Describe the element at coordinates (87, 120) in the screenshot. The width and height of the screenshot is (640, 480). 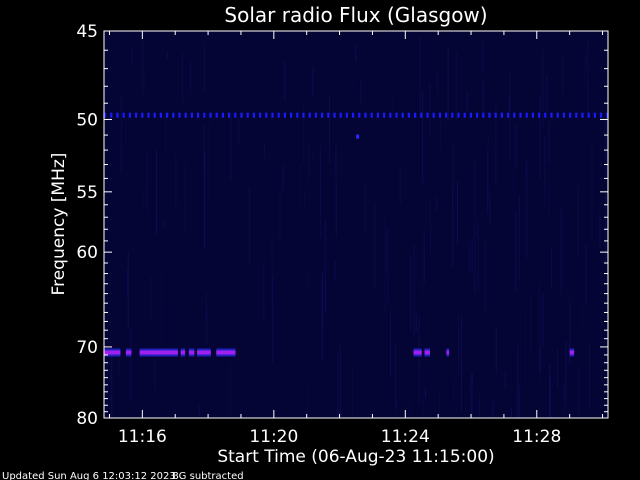
I see `y-tick-label: 50` at that location.